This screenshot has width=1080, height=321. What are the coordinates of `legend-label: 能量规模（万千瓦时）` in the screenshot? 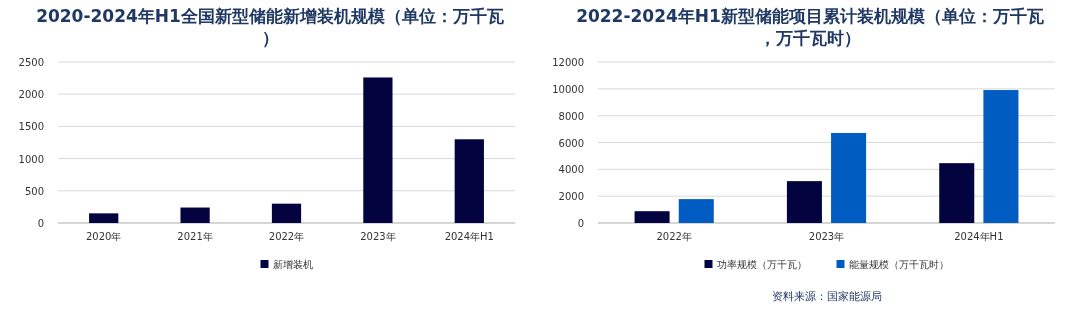 It's located at (898, 264).